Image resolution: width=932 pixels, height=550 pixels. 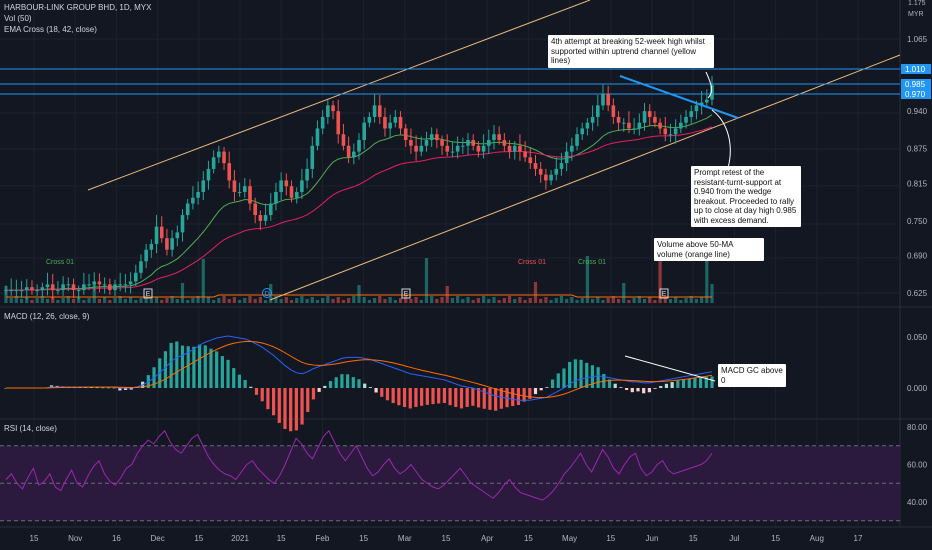 I want to click on annotation-macd: MACD GC above 0, so click(x=752, y=375).